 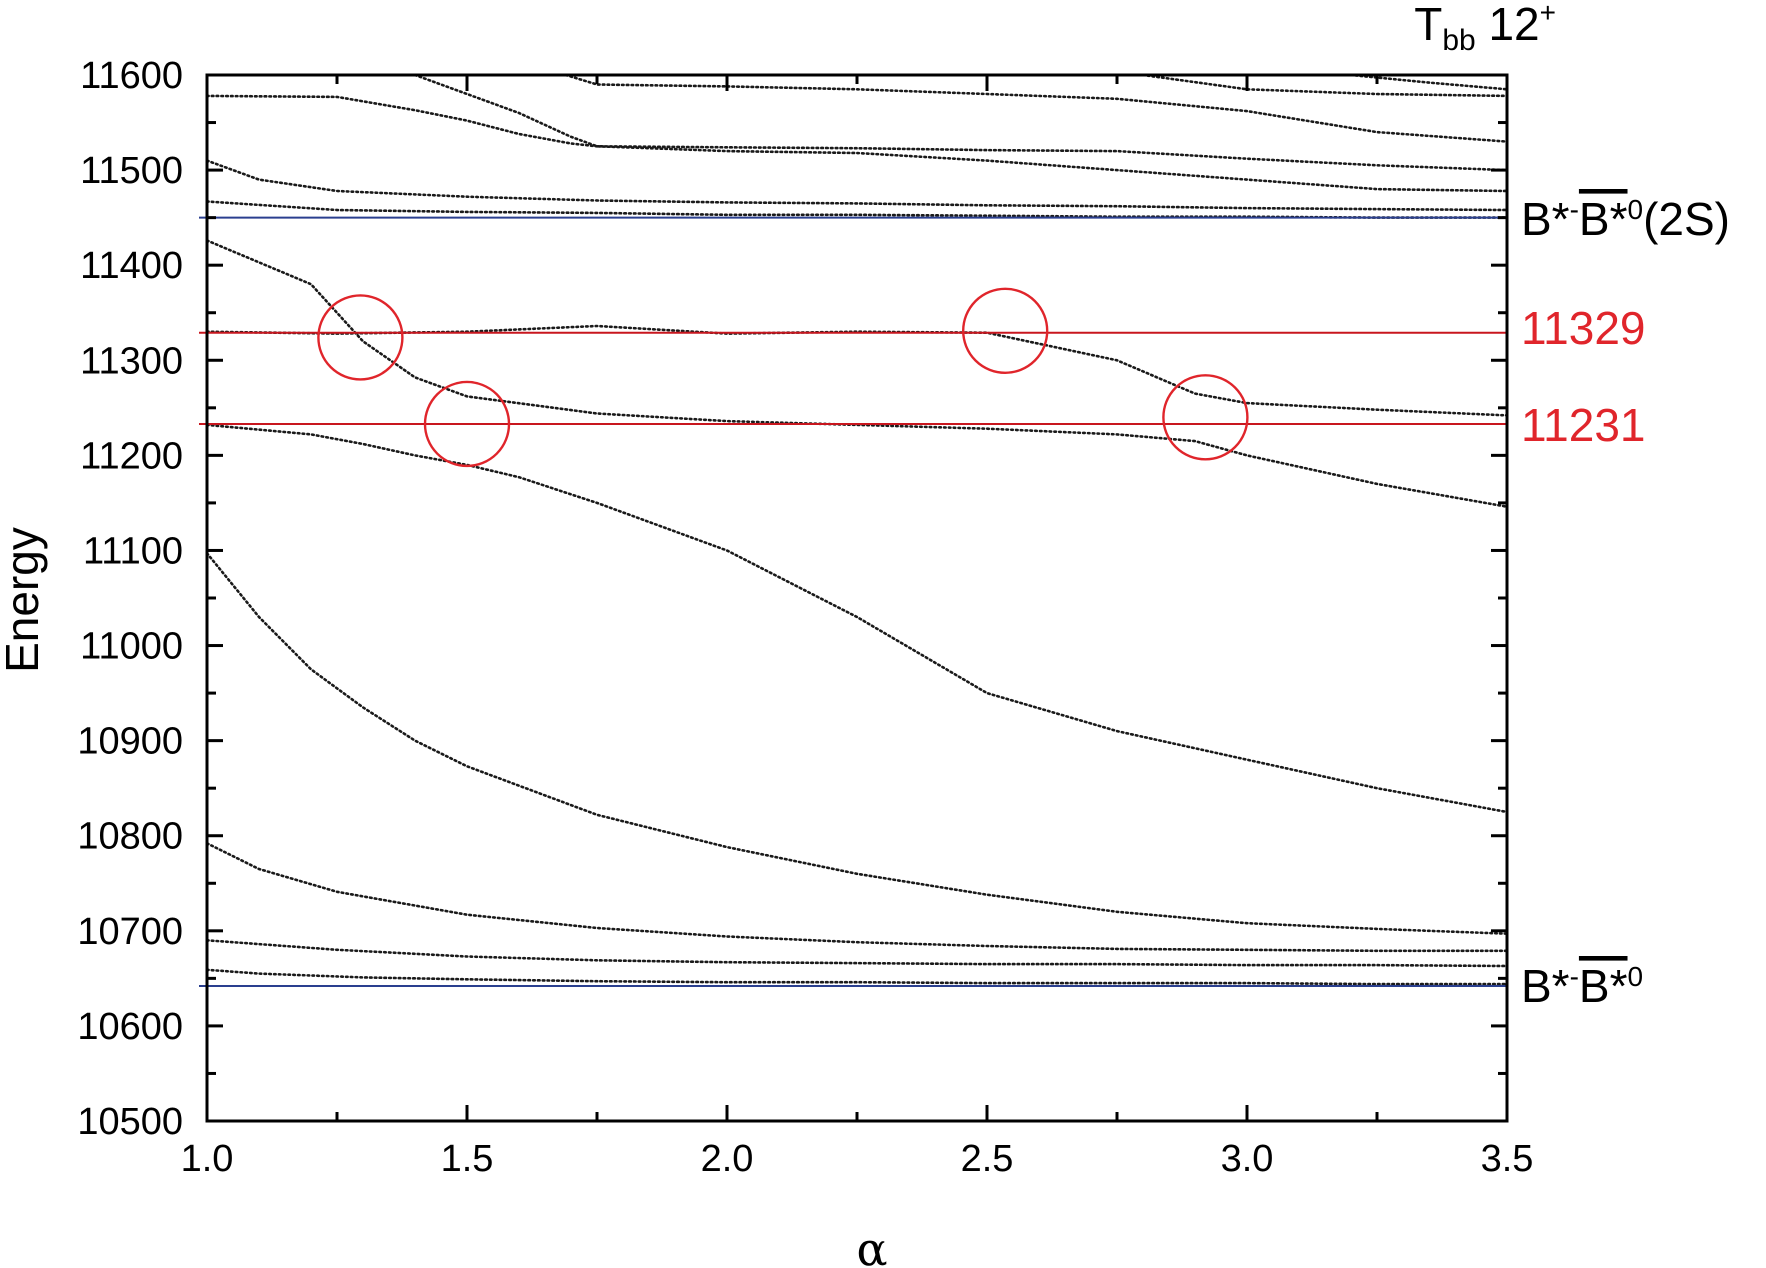 What do you see at coordinates (130, 1027) in the screenshot?
I see `y-tick-label: 10600` at bounding box center [130, 1027].